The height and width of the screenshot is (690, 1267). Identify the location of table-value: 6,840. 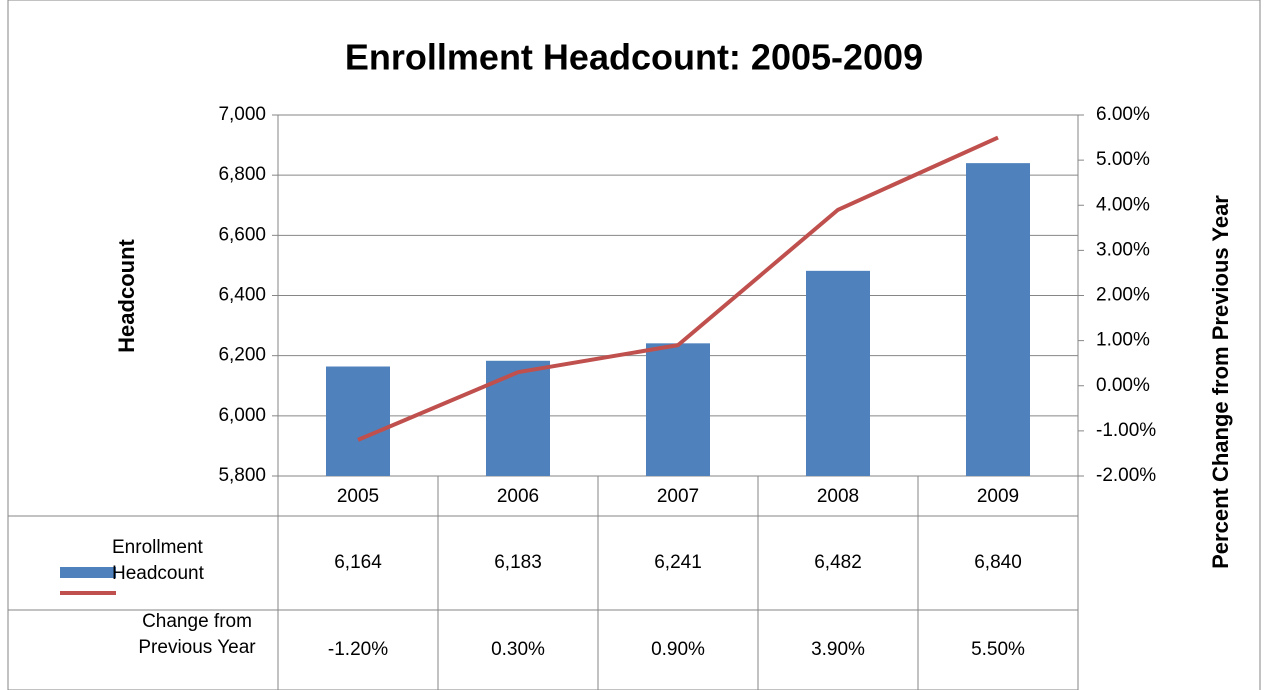
(998, 562).